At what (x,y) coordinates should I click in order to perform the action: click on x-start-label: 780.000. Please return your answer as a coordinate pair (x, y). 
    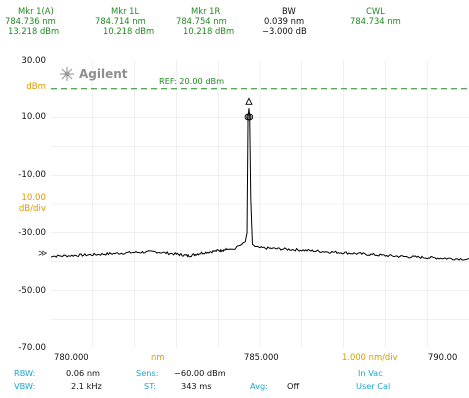
    Looking at the image, I should click on (71, 357).